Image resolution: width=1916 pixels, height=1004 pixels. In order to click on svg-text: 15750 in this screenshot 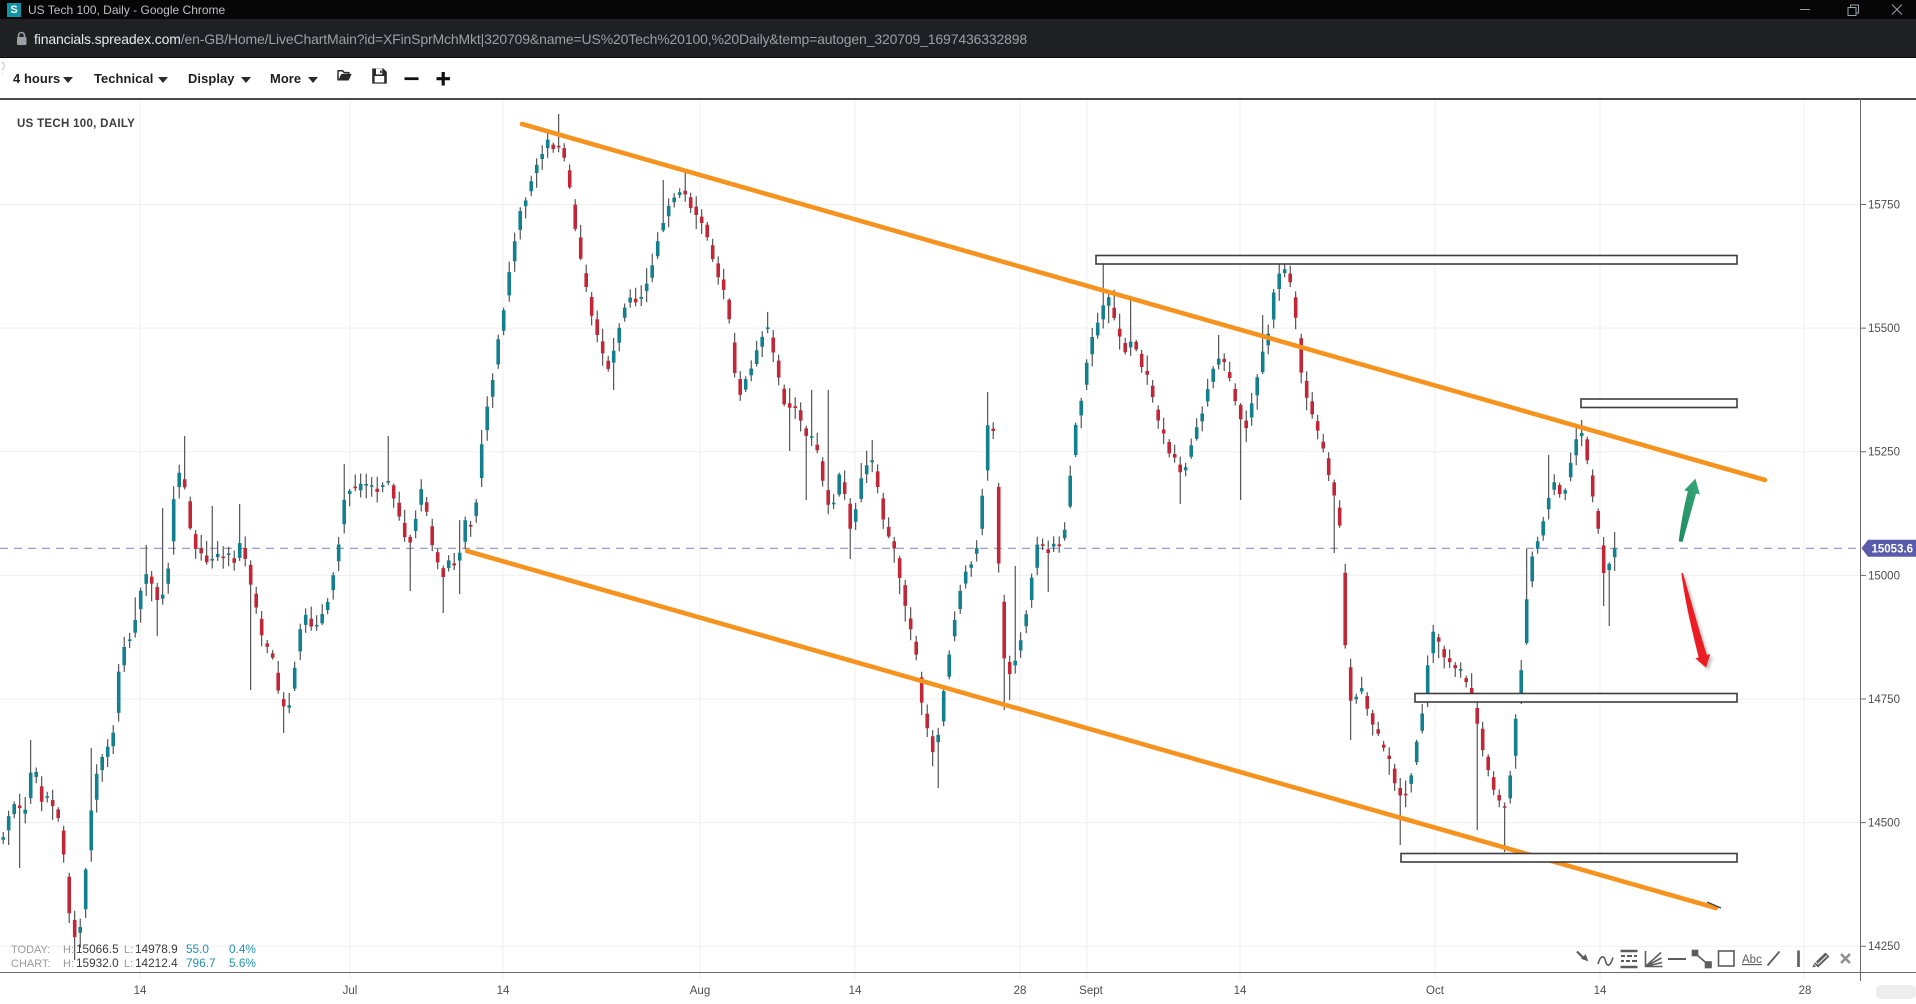, I will do `click(1884, 206)`.